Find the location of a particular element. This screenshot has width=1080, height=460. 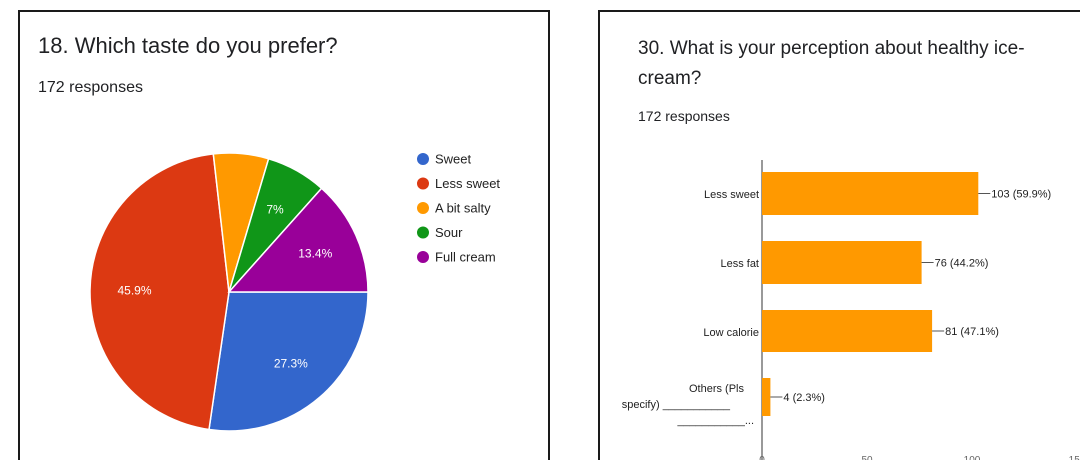

category-label: Low calorie is located at coordinates (731, 333).